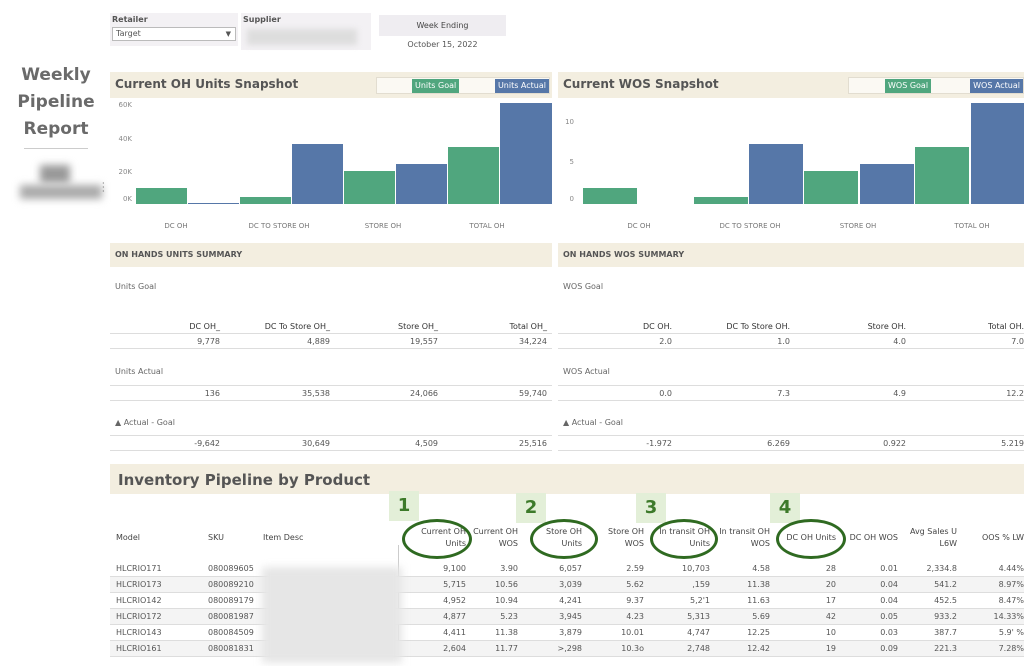 This screenshot has height=666, width=1024. What do you see at coordinates (454, 616) in the screenshot?
I see `table-cell: 4,877` at bounding box center [454, 616].